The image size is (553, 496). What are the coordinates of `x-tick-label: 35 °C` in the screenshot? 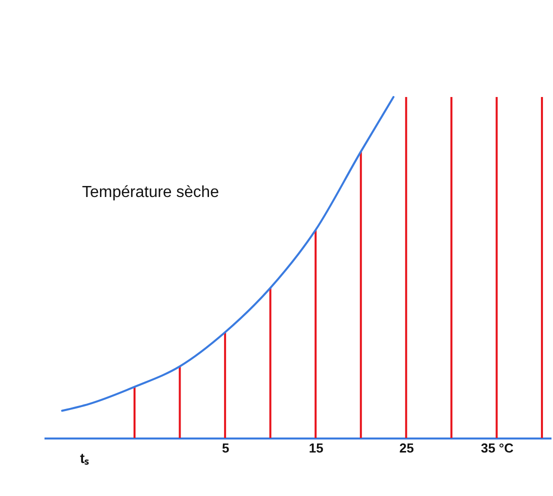 It's located at (497, 448).